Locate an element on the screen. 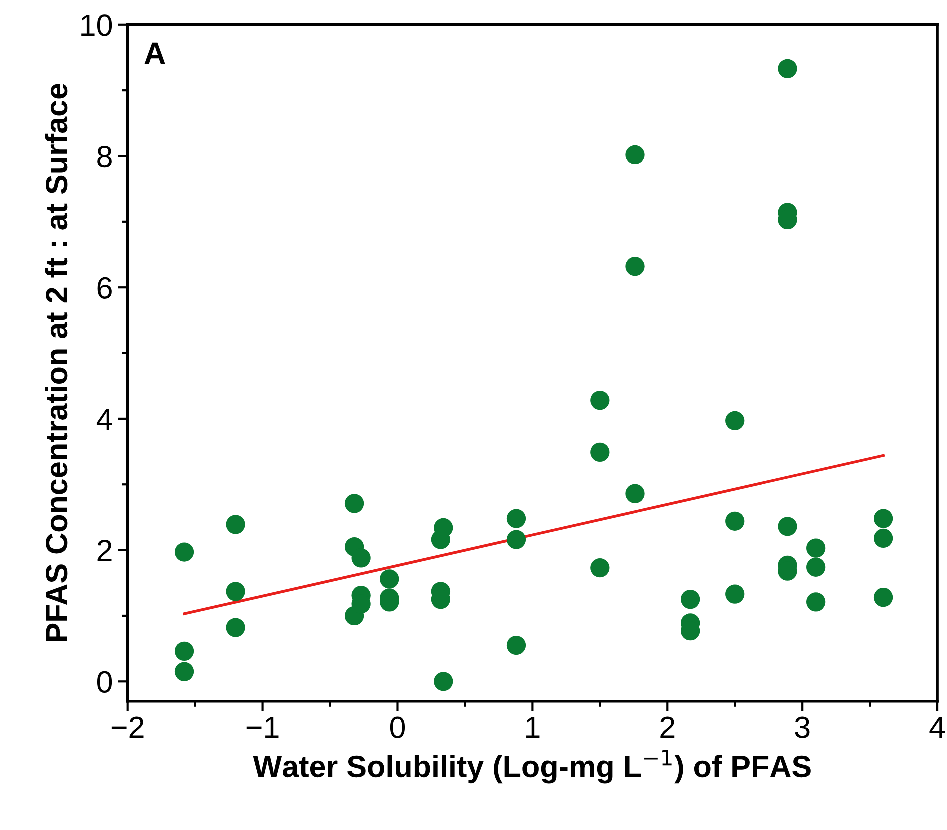  y-axis-title: PFAS Concentration at 2 ft : at Surface is located at coordinates (56, 363).